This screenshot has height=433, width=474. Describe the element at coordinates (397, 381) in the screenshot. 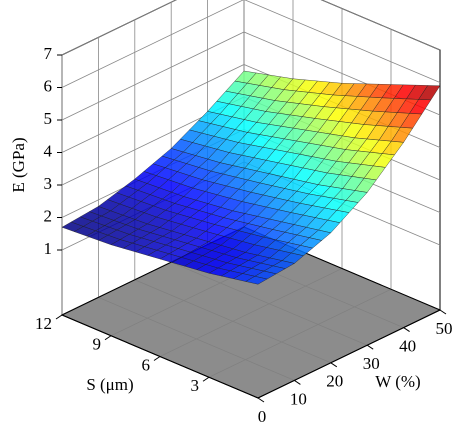

I see `y-axis-title: W (%)` at that location.